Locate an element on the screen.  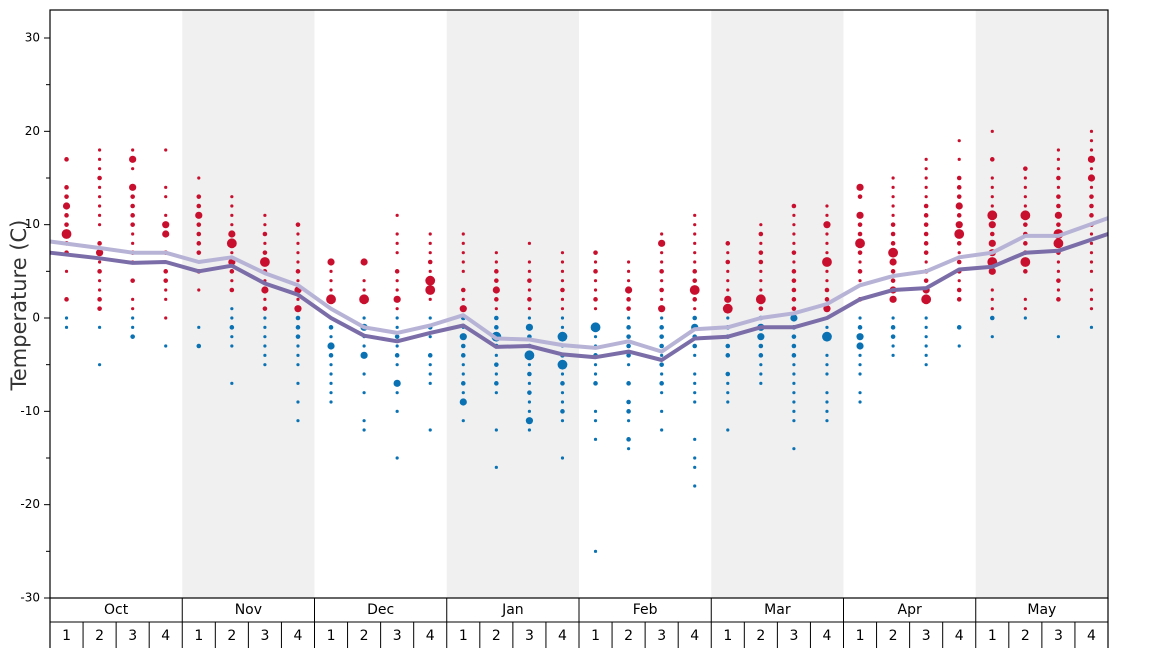
month-label: Jan is located at coordinates (512, 610).